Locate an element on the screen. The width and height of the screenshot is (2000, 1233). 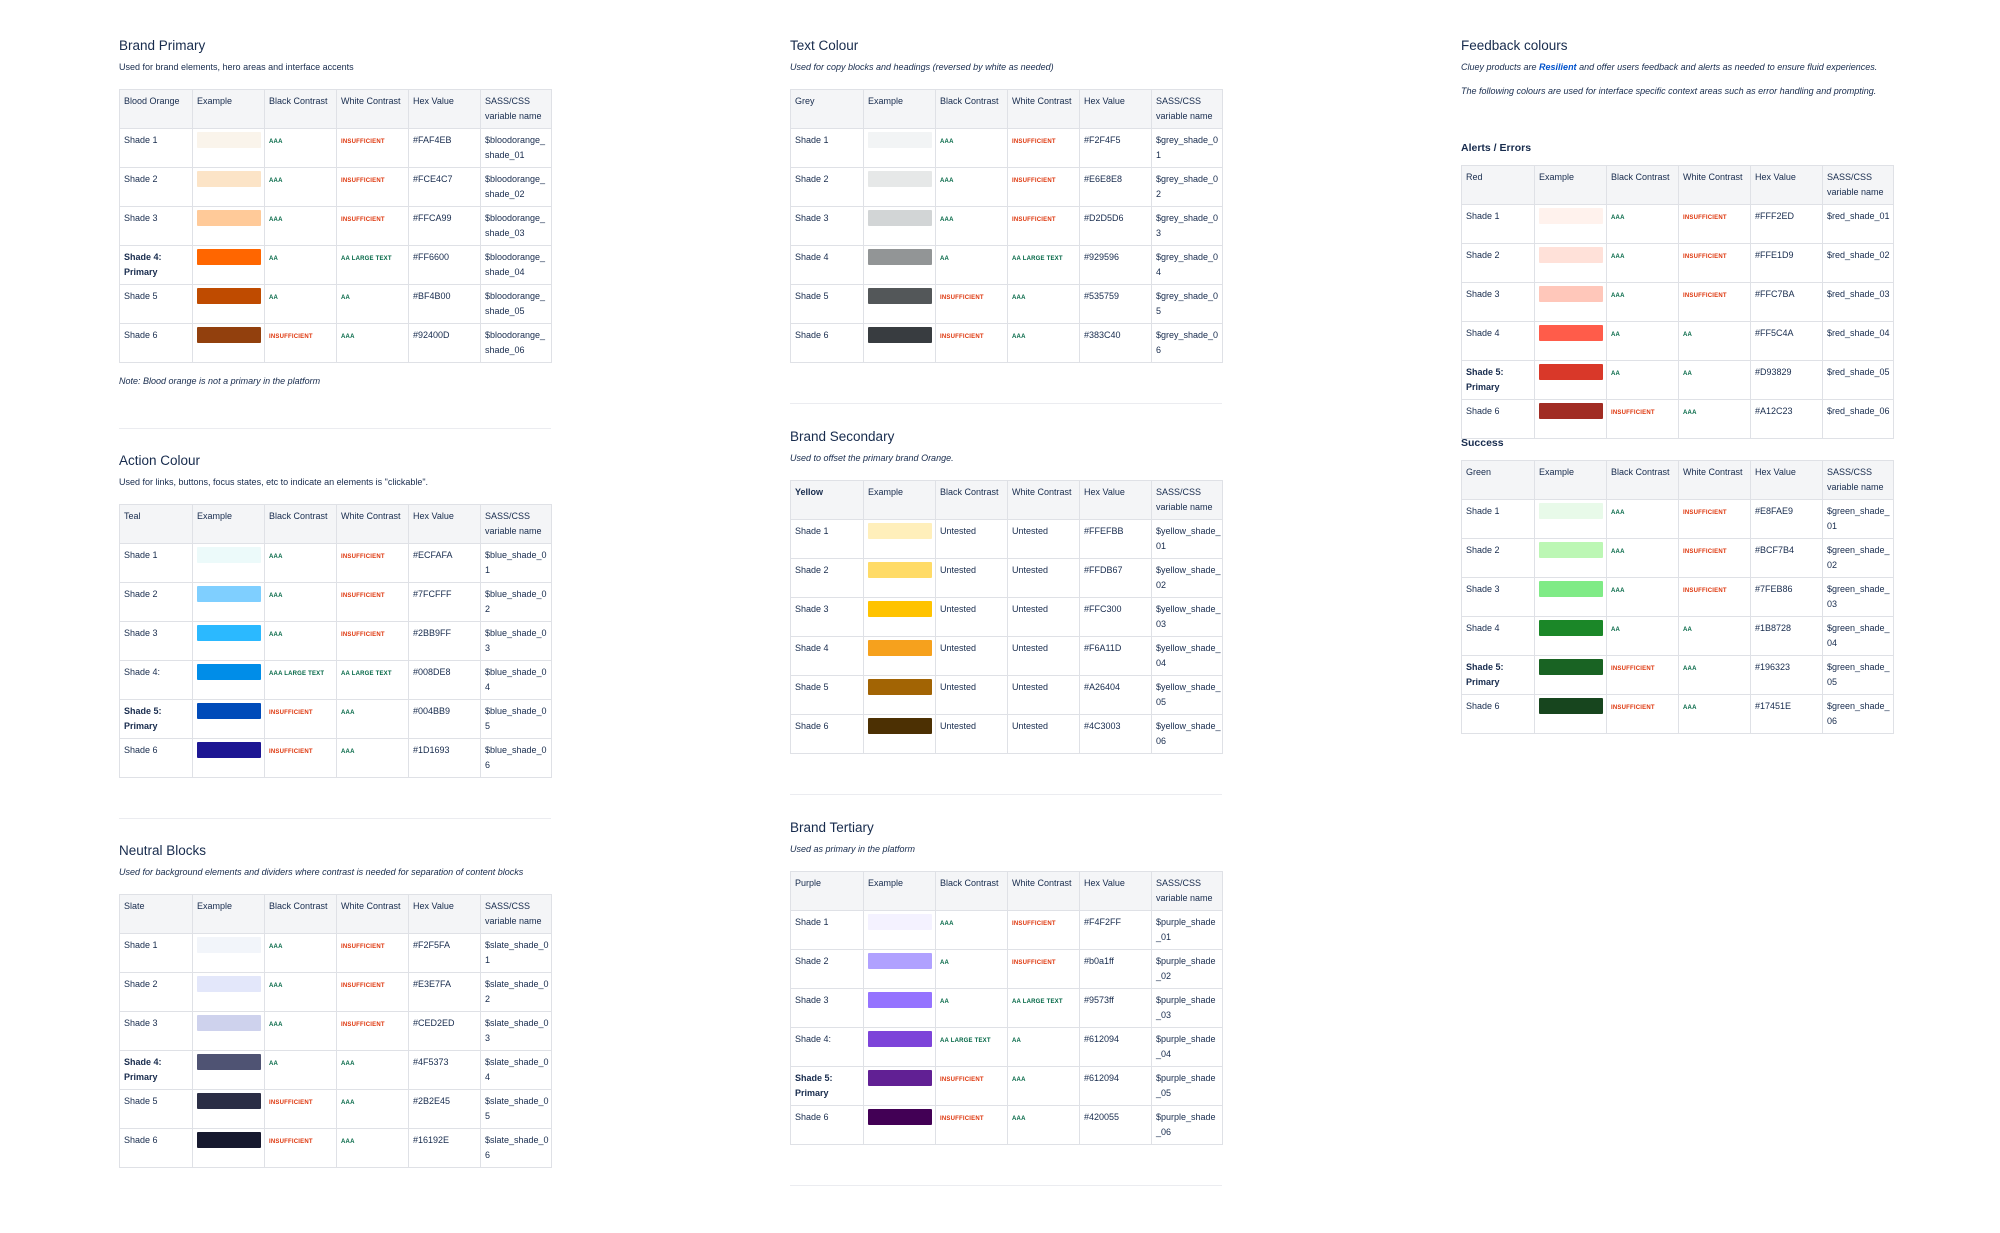
hex-value: #D93829 is located at coordinates (1786, 380).